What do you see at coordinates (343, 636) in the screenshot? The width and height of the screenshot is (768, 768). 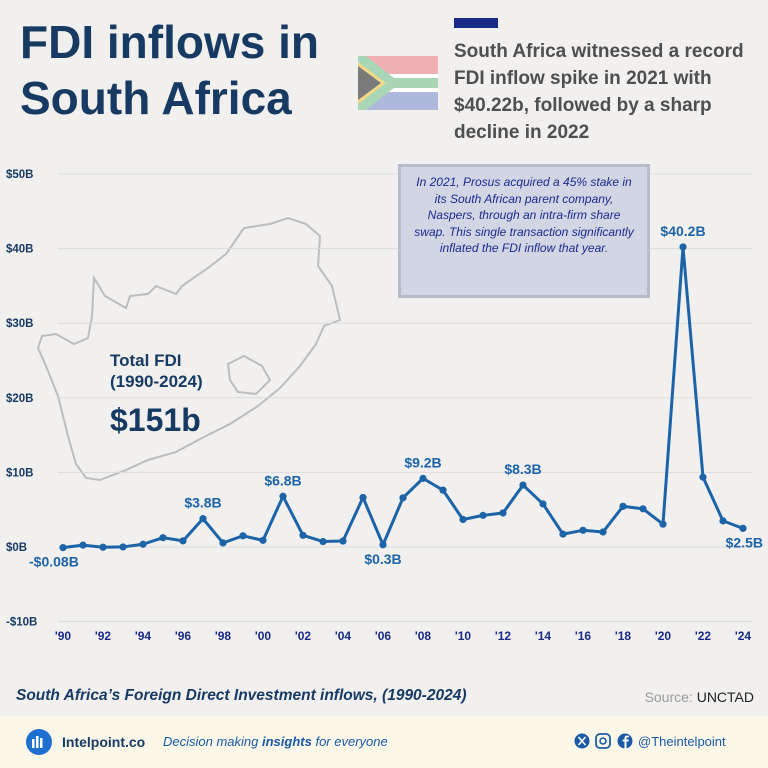 I see `x-tick-label: '04` at bounding box center [343, 636].